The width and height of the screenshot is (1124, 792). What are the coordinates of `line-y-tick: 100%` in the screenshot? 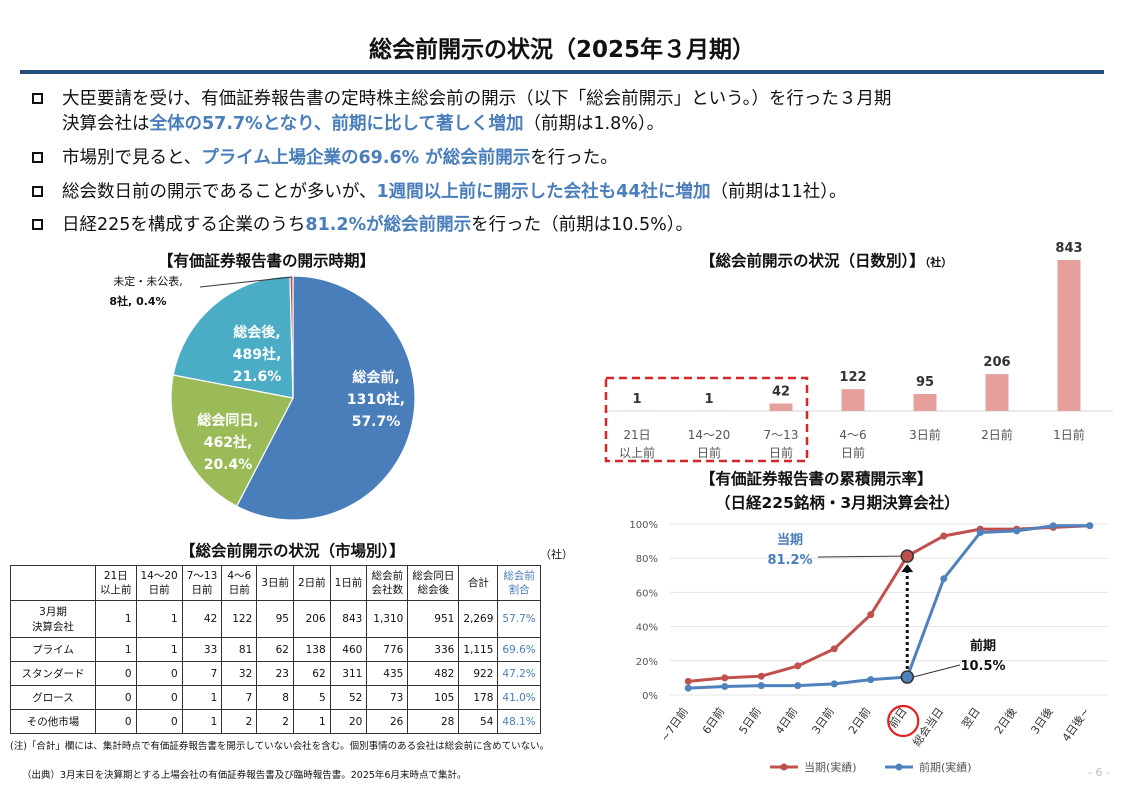 It's located at (643, 525).